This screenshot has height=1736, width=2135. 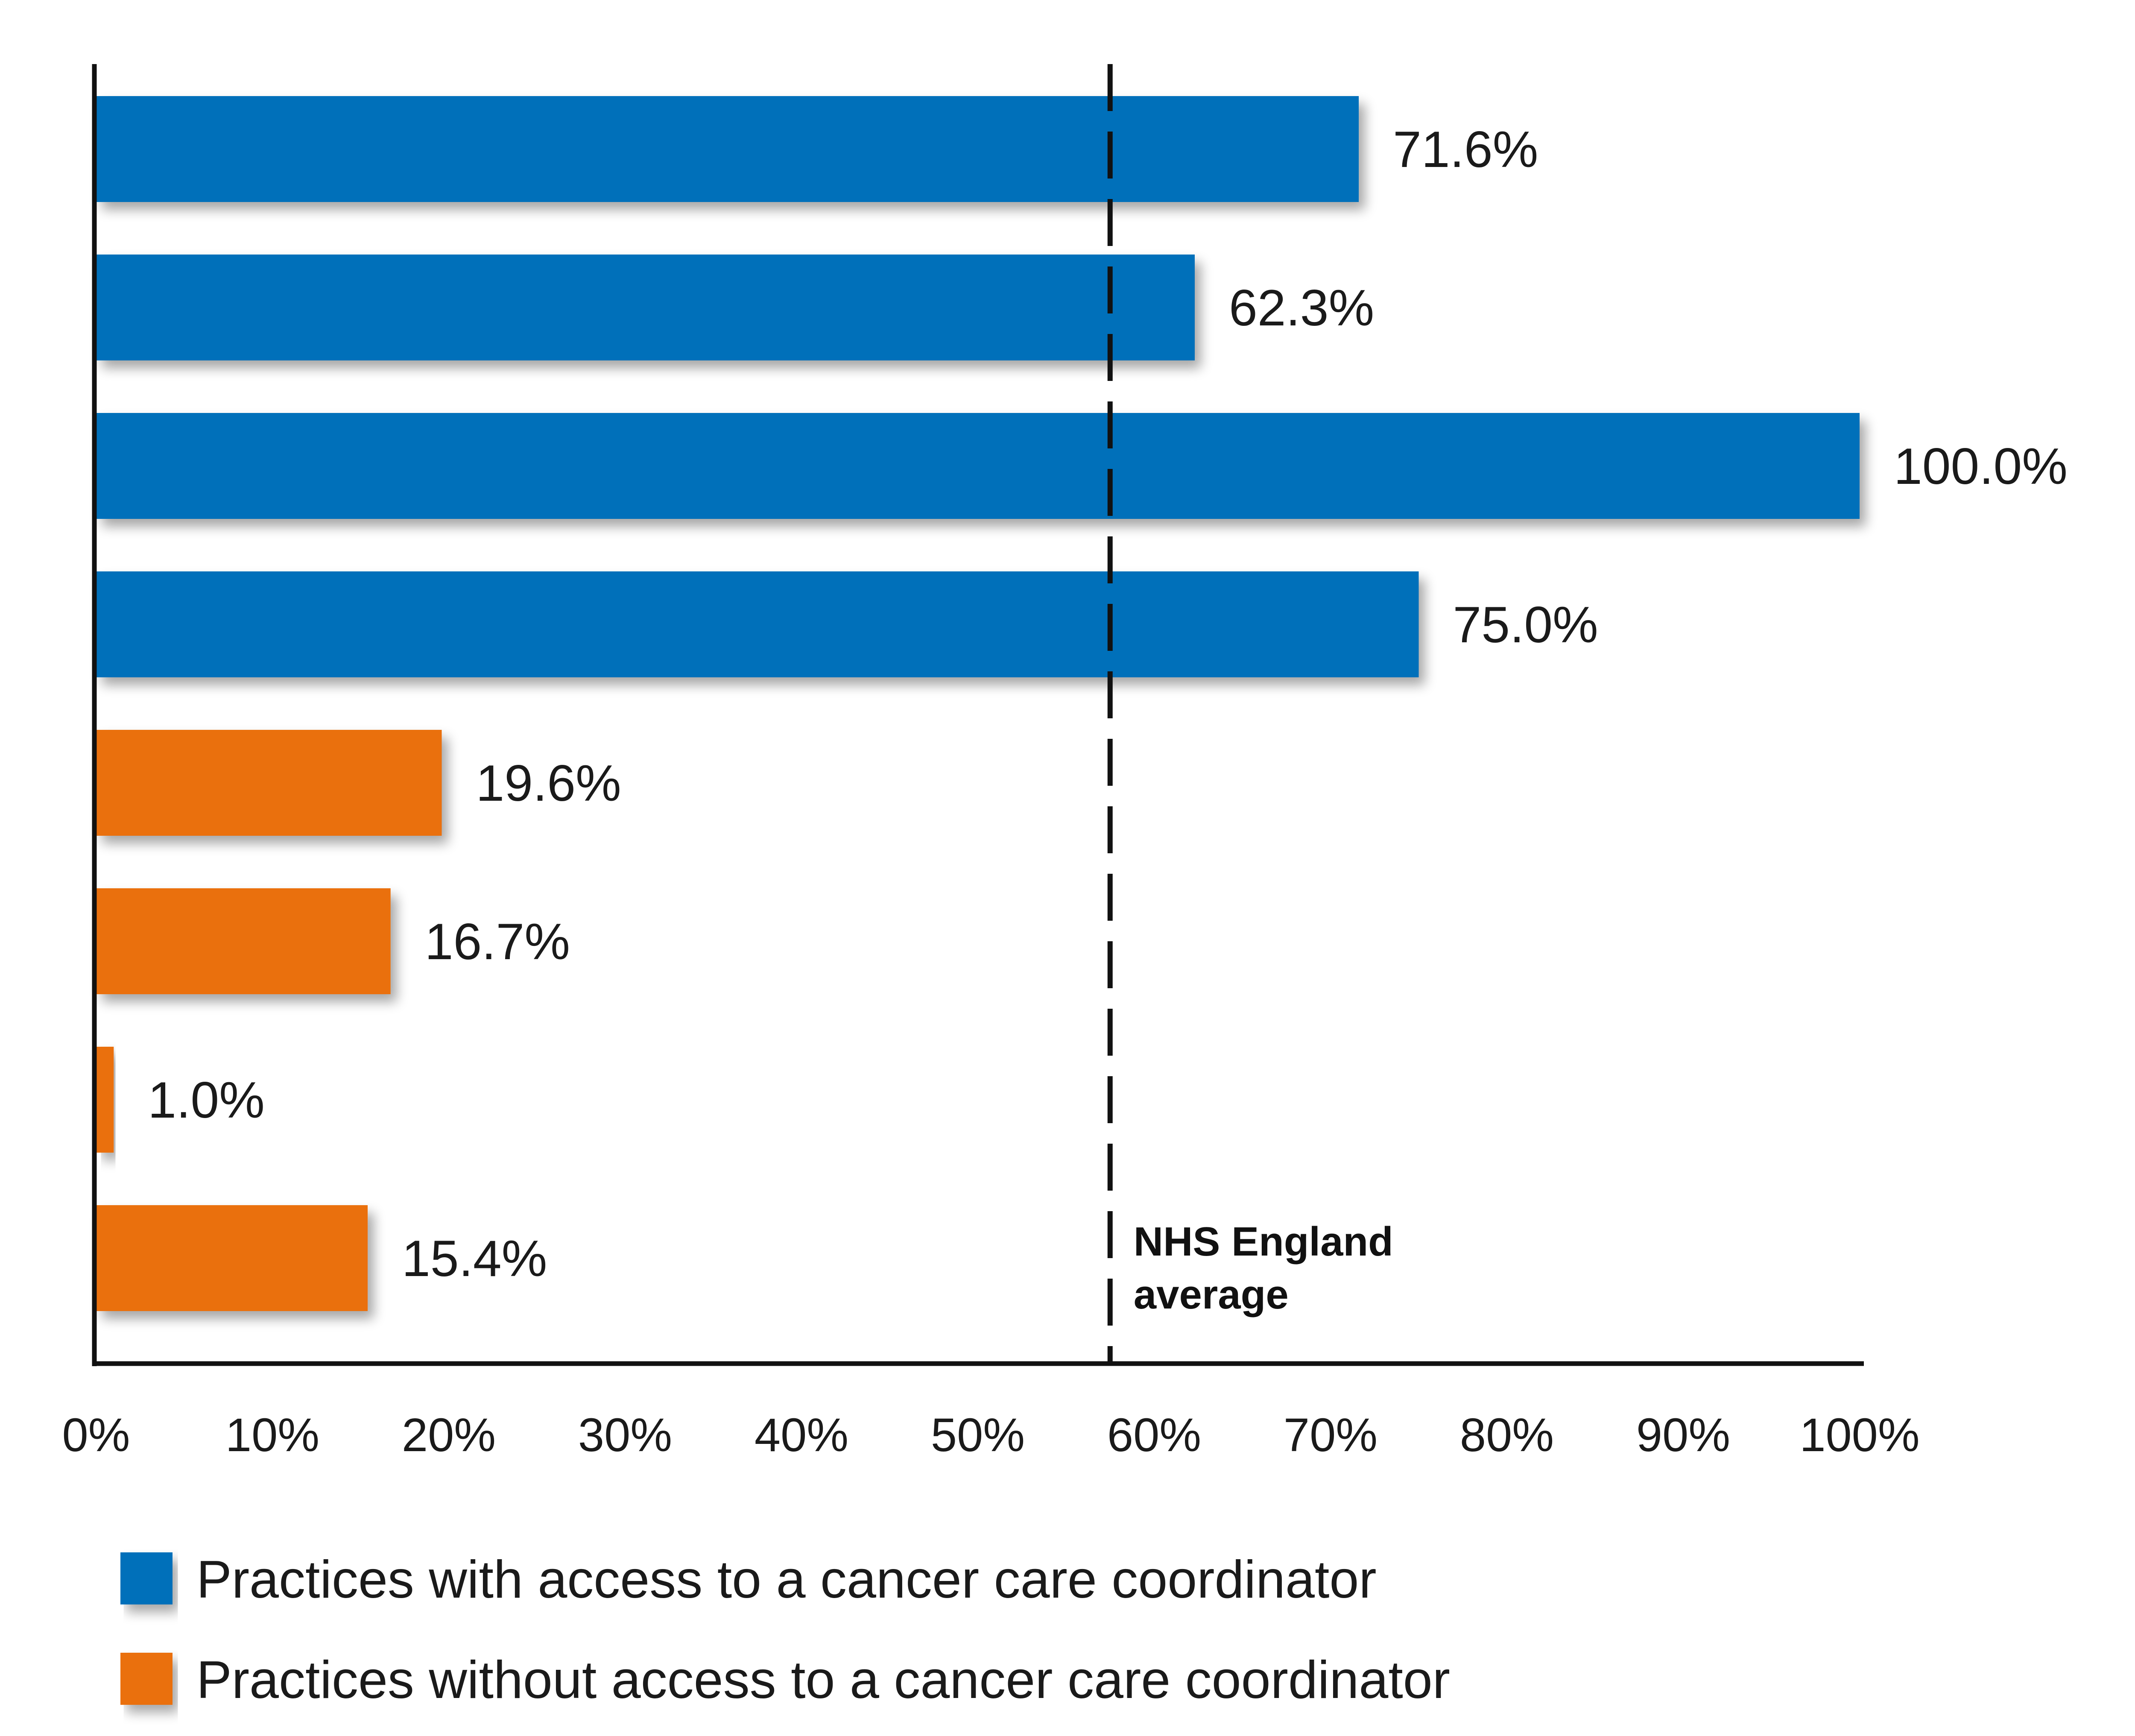 I want to click on x-tick-labels: 0% 10% 20% 30% 40% 50% 60% 70% 80% 90% 100%, so click(x=991, y=1435).